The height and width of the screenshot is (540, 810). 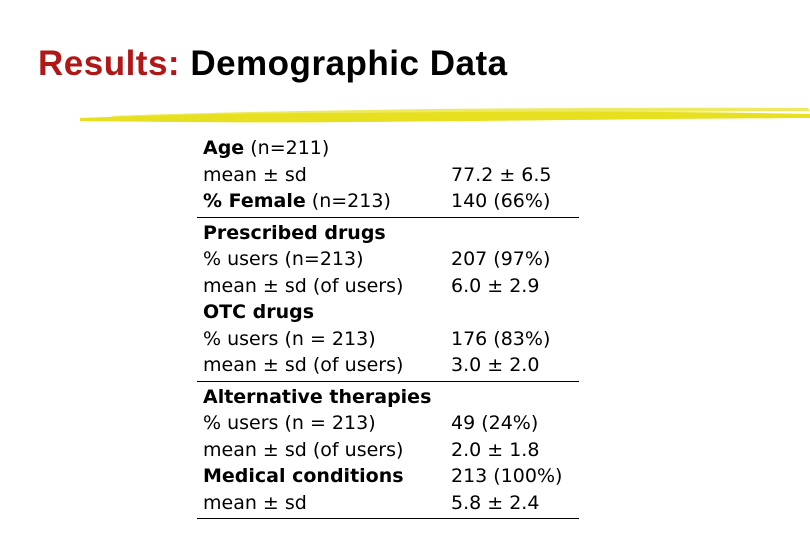 I want to click on slide-title: Results: Demographic Data, so click(x=273, y=63).